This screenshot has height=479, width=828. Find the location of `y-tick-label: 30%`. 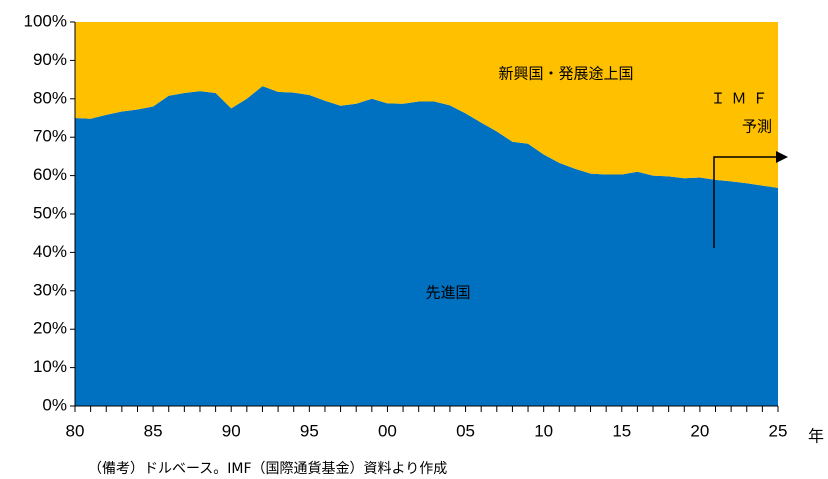

y-tick-label: 30% is located at coordinates (50, 289).